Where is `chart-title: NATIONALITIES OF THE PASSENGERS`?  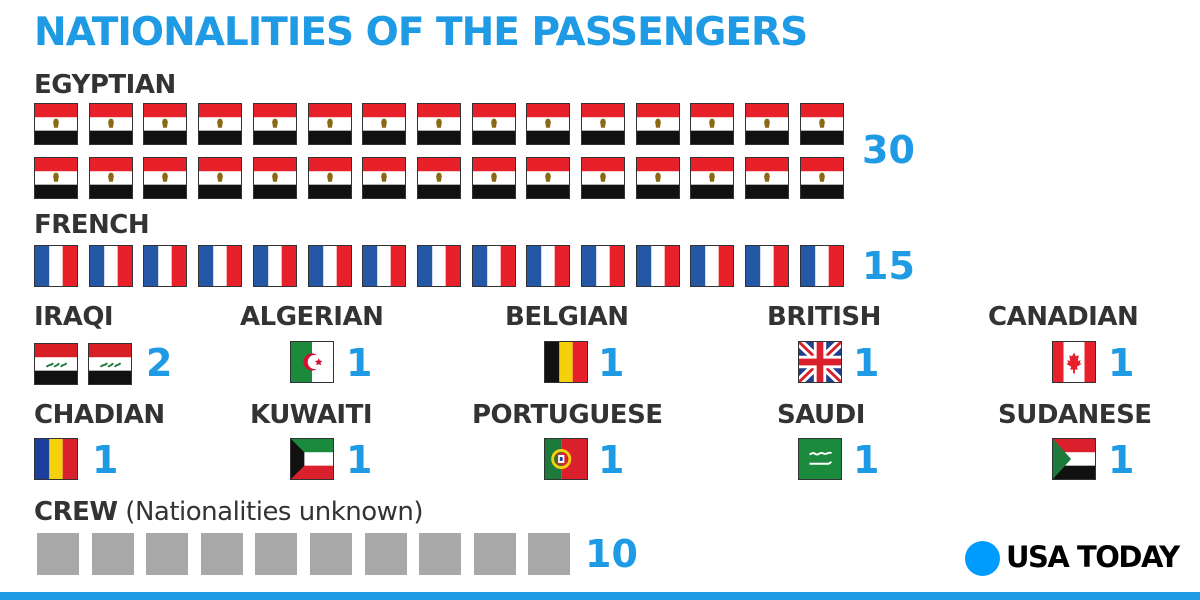 chart-title: NATIONALITIES OF THE PASSENGERS is located at coordinates (421, 32).